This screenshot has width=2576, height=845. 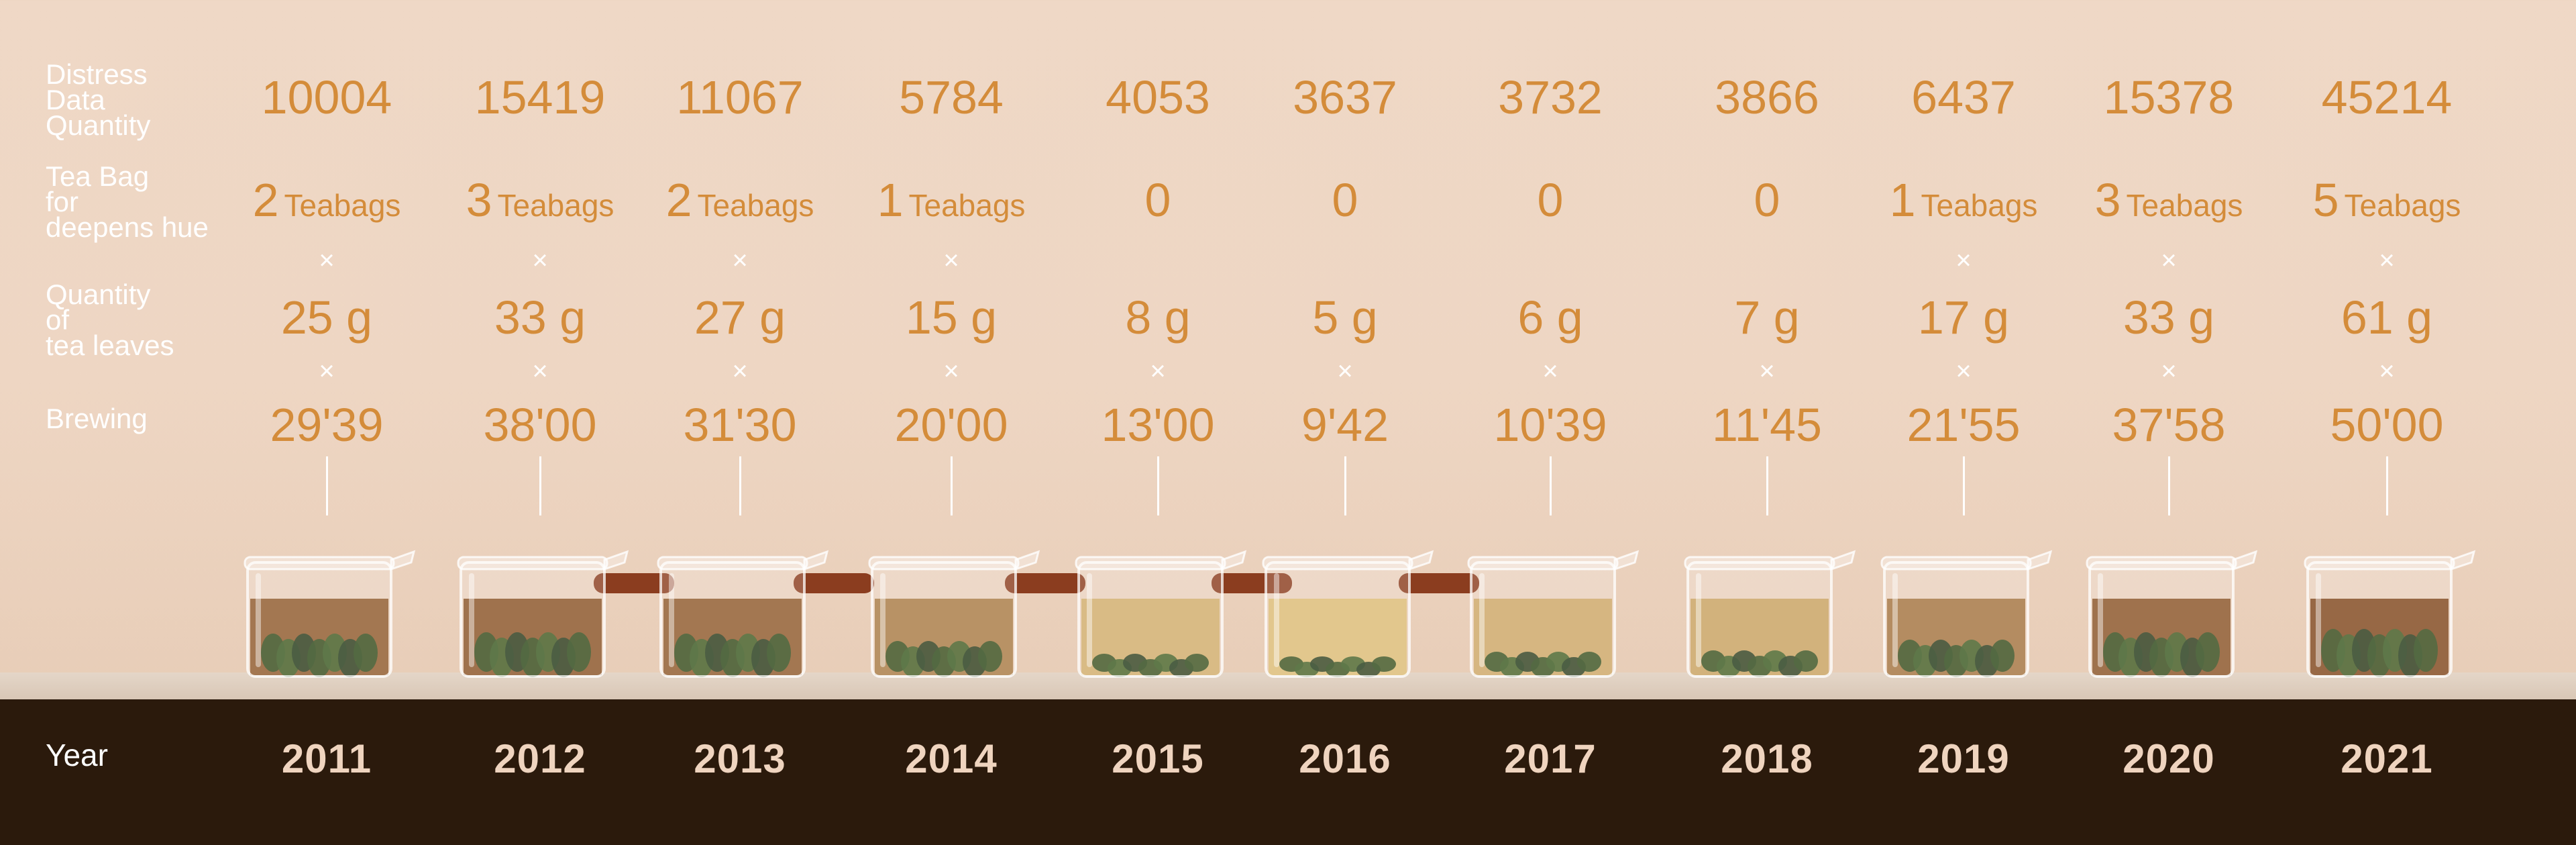 I want to click on brewing-value: 10'39, so click(x=1550, y=425).